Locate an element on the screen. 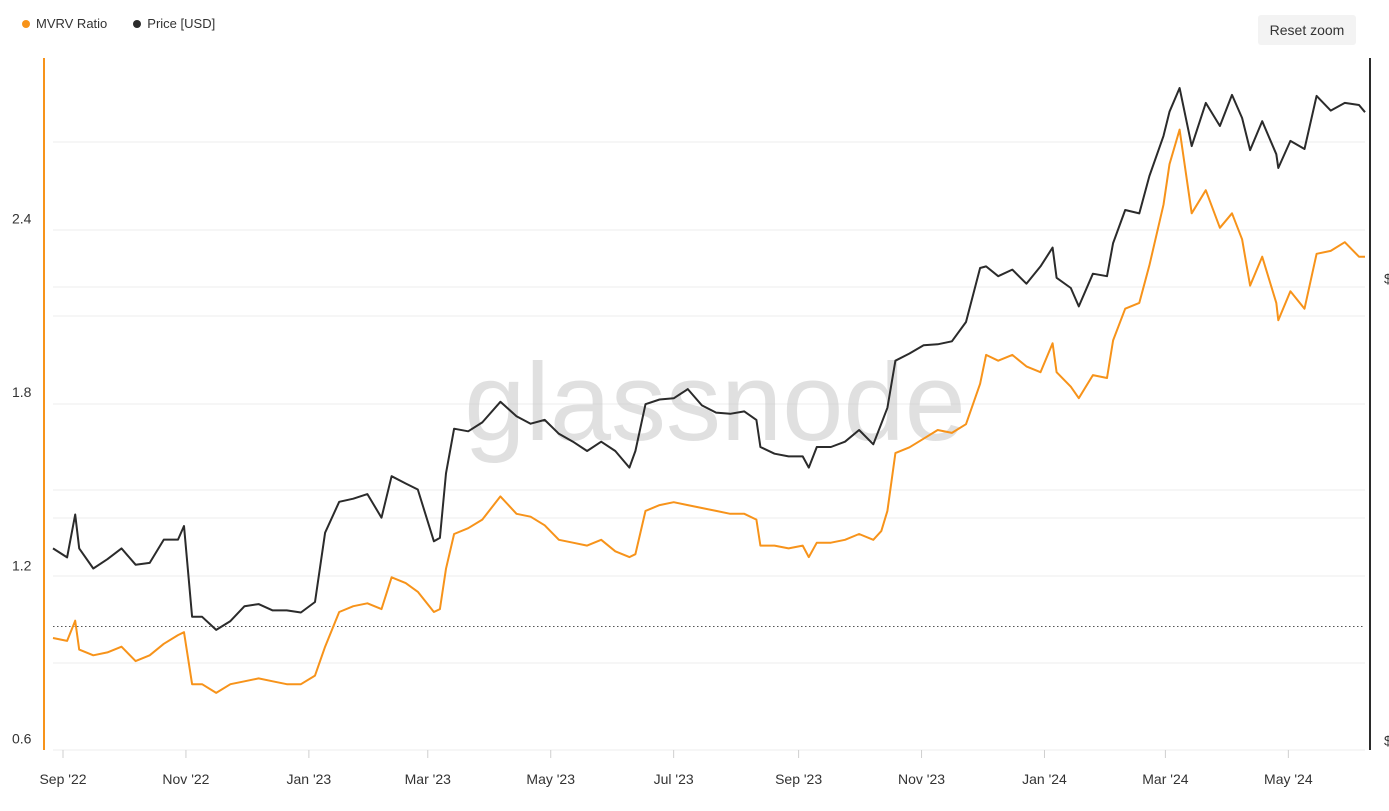  watermark-text: glassnode is located at coordinates (715, 402).